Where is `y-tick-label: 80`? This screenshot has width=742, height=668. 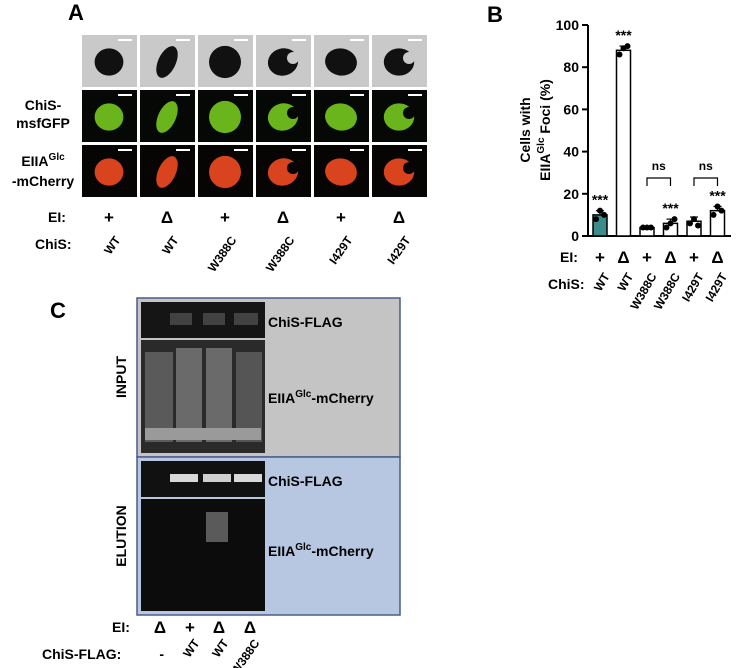 y-tick-label: 80 is located at coordinates (571, 67).